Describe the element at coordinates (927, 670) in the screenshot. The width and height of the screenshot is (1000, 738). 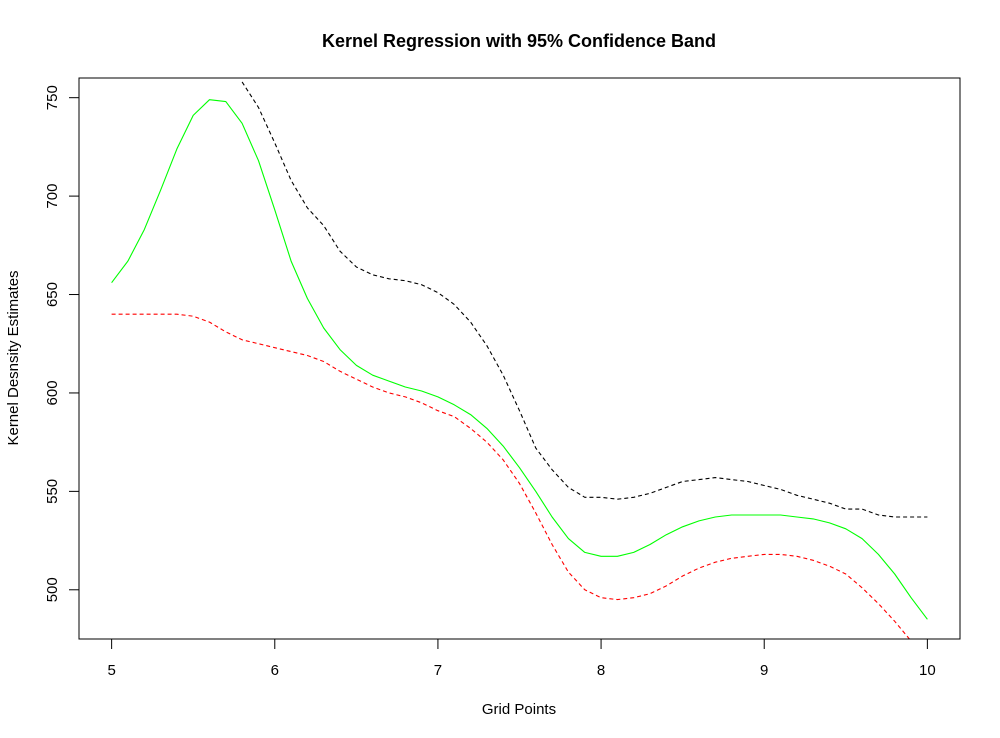
I see `x-tick-label: 10` at that location.